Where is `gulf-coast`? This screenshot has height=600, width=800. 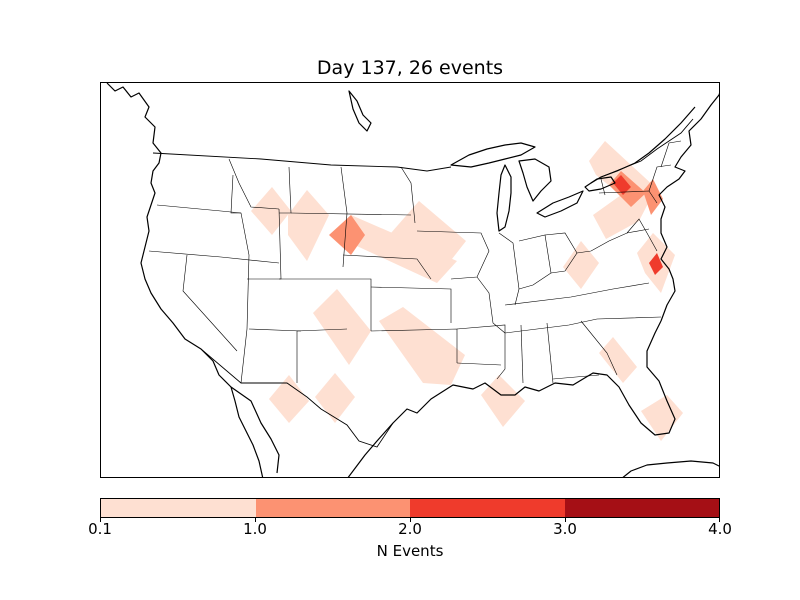 gulf-coast is located at coordinates (511, 398).